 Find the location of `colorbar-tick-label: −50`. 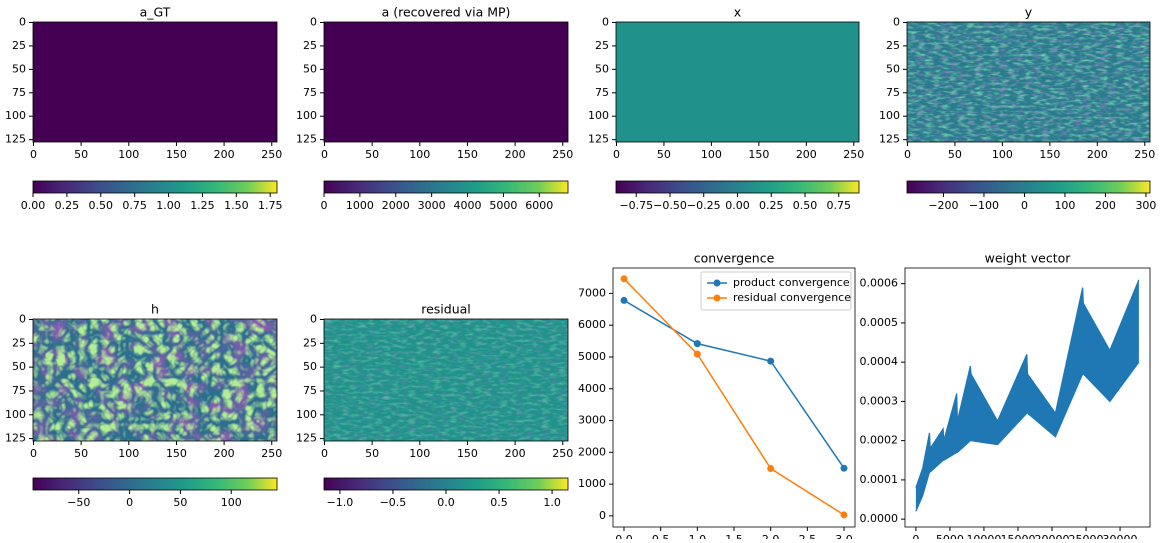

colorbar-tick-label: −50 is located at coordinates (78, 502).